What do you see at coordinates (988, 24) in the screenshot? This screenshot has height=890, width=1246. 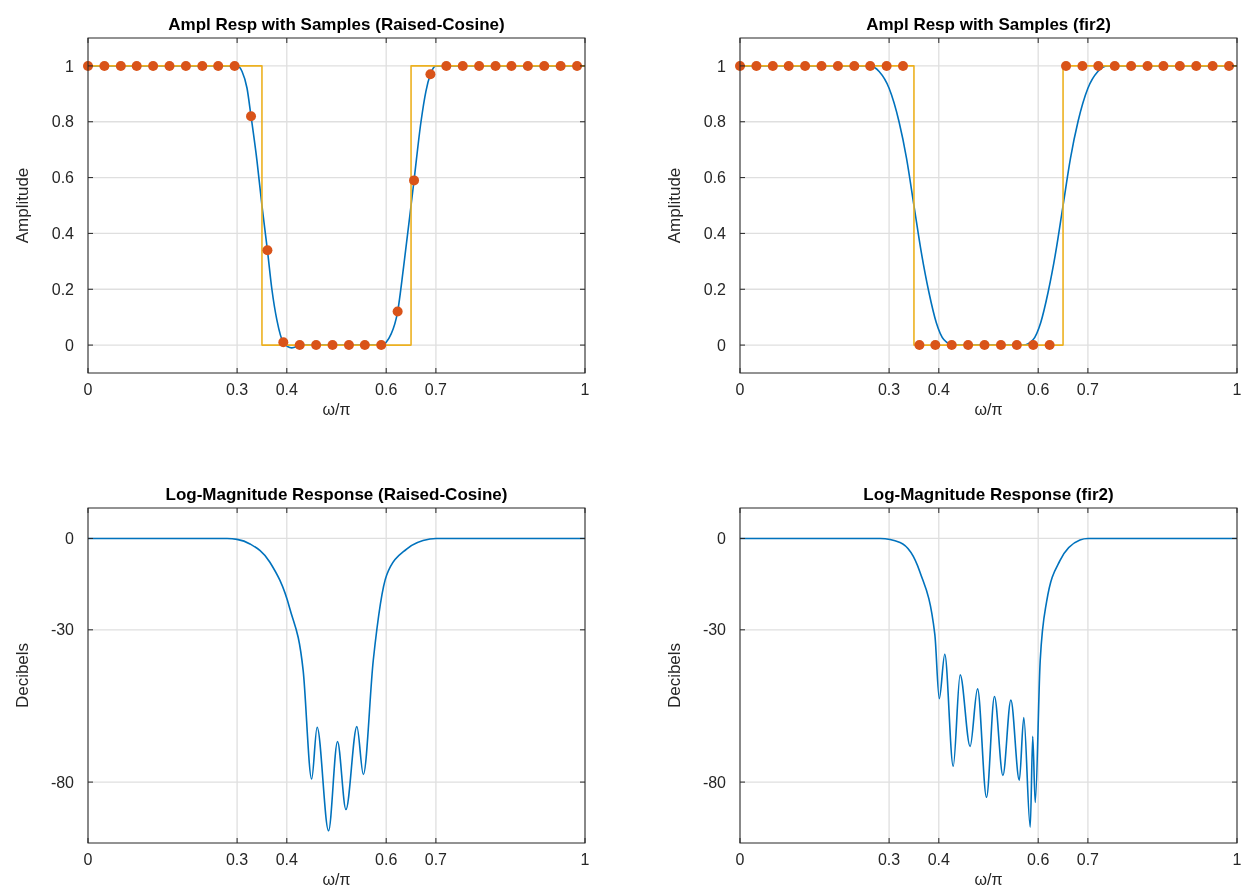 I see `chart-title: Ampl Resp with Samples (fir2)` at bounding box center [988, 24].